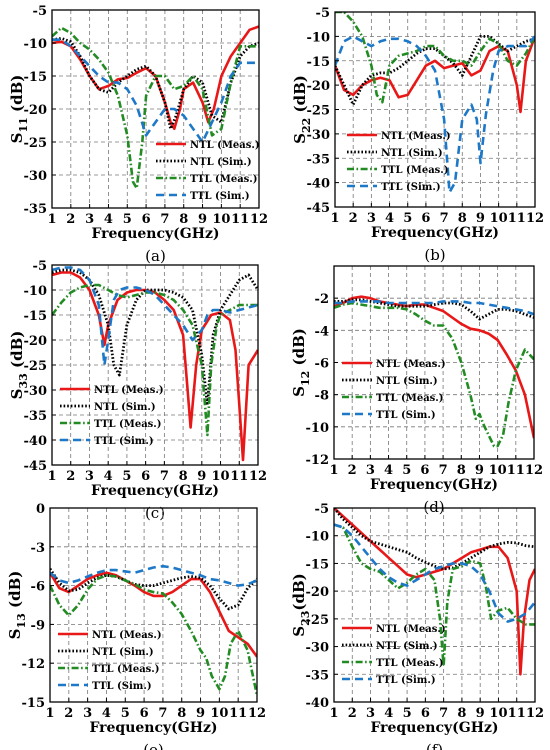  I want to click on panel-label: (b), so click(434, 255).